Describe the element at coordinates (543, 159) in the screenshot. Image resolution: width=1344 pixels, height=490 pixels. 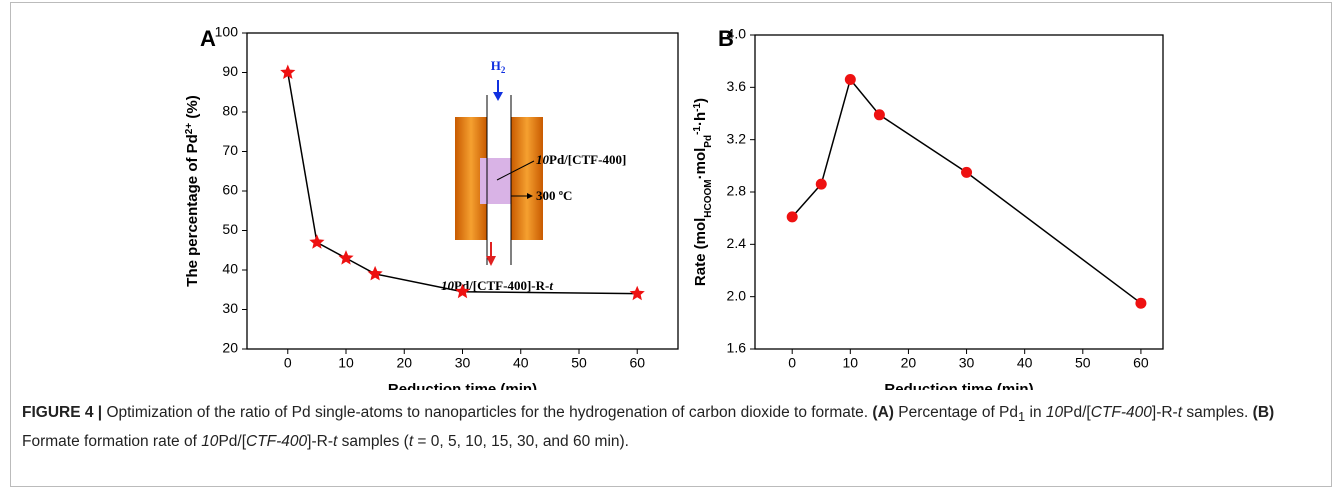
I see `sample-num: 10` at that location.